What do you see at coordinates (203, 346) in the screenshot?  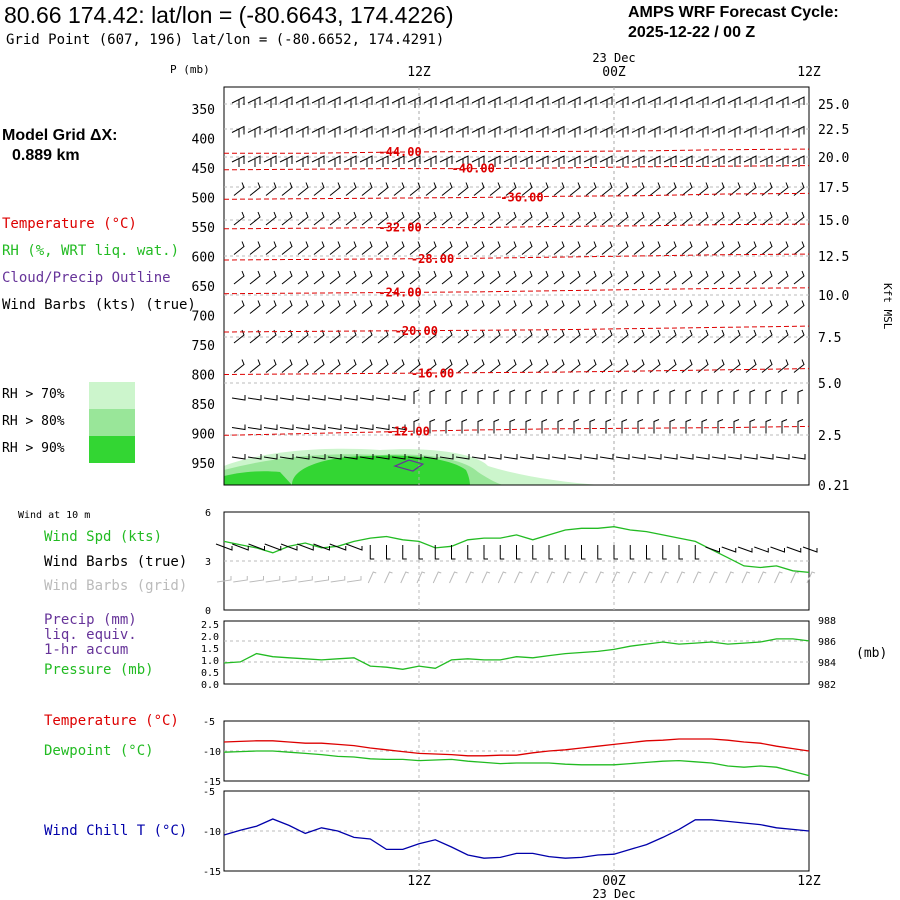 I see `pressure-tick-label: 750` at bounding box center [203, 346].